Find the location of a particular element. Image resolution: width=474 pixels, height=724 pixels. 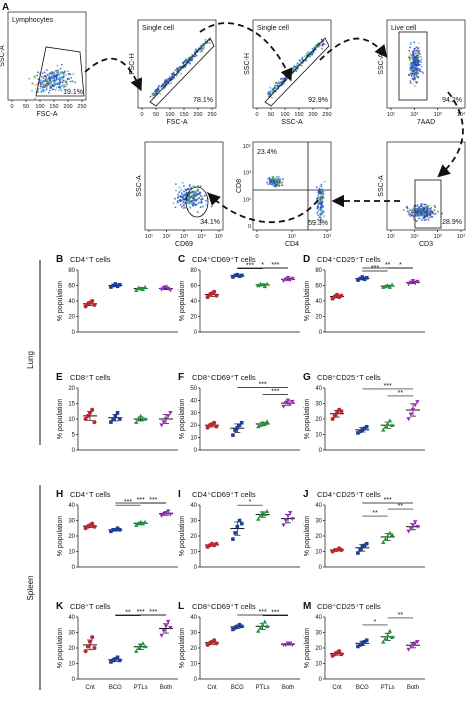

flow-panel-cd3: 28.9% 10¹ 10² 10³ 10⁴ CD3 SSC-A is located at coordinates (422, 194).